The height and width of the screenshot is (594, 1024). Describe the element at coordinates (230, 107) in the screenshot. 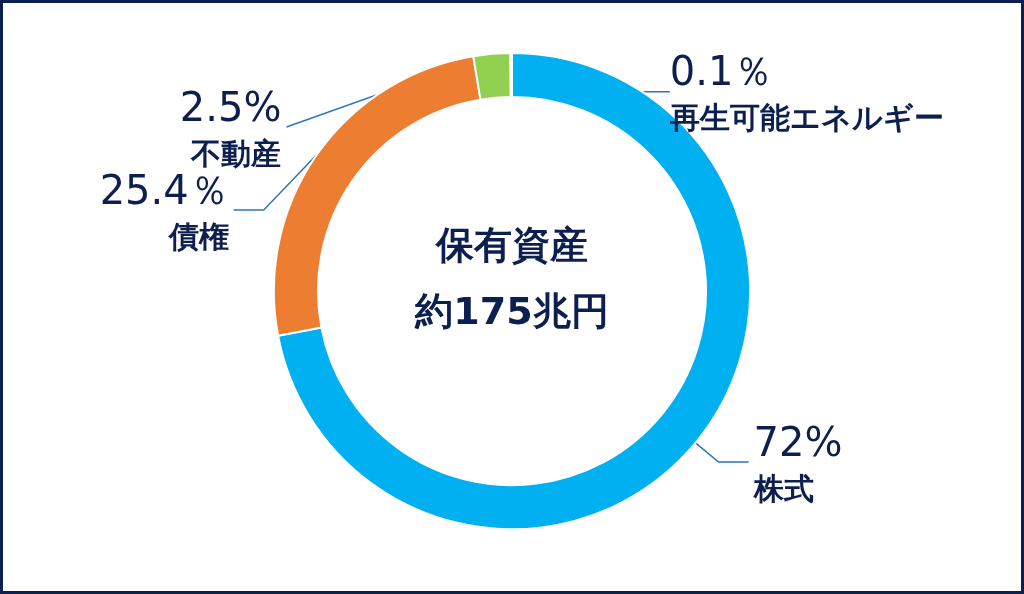

I see `data-label: 2.5%` at that location.